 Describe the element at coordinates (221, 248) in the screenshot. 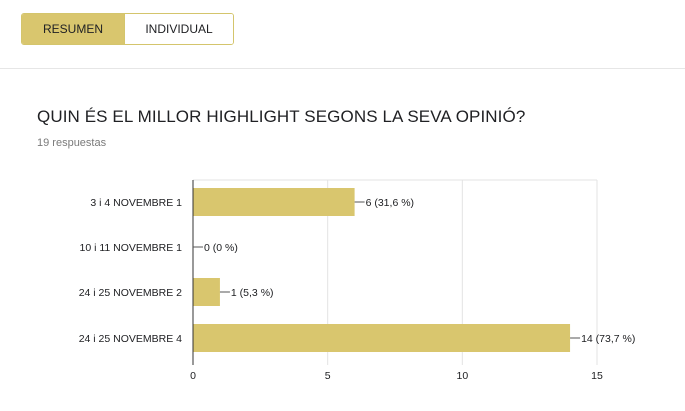

I see `value-label: 0 (0 %)` at that location.